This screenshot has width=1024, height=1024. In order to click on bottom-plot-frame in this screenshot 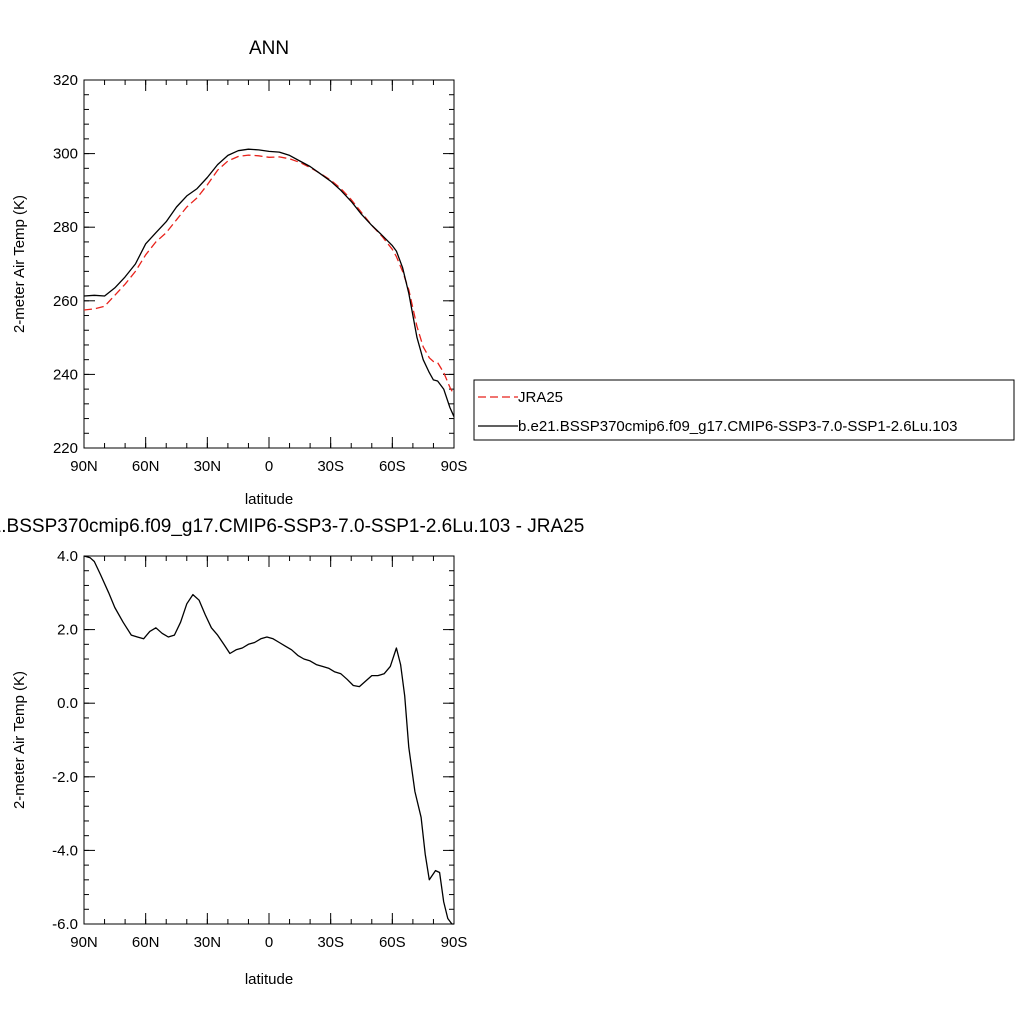, I will do `click(269, 740)`.